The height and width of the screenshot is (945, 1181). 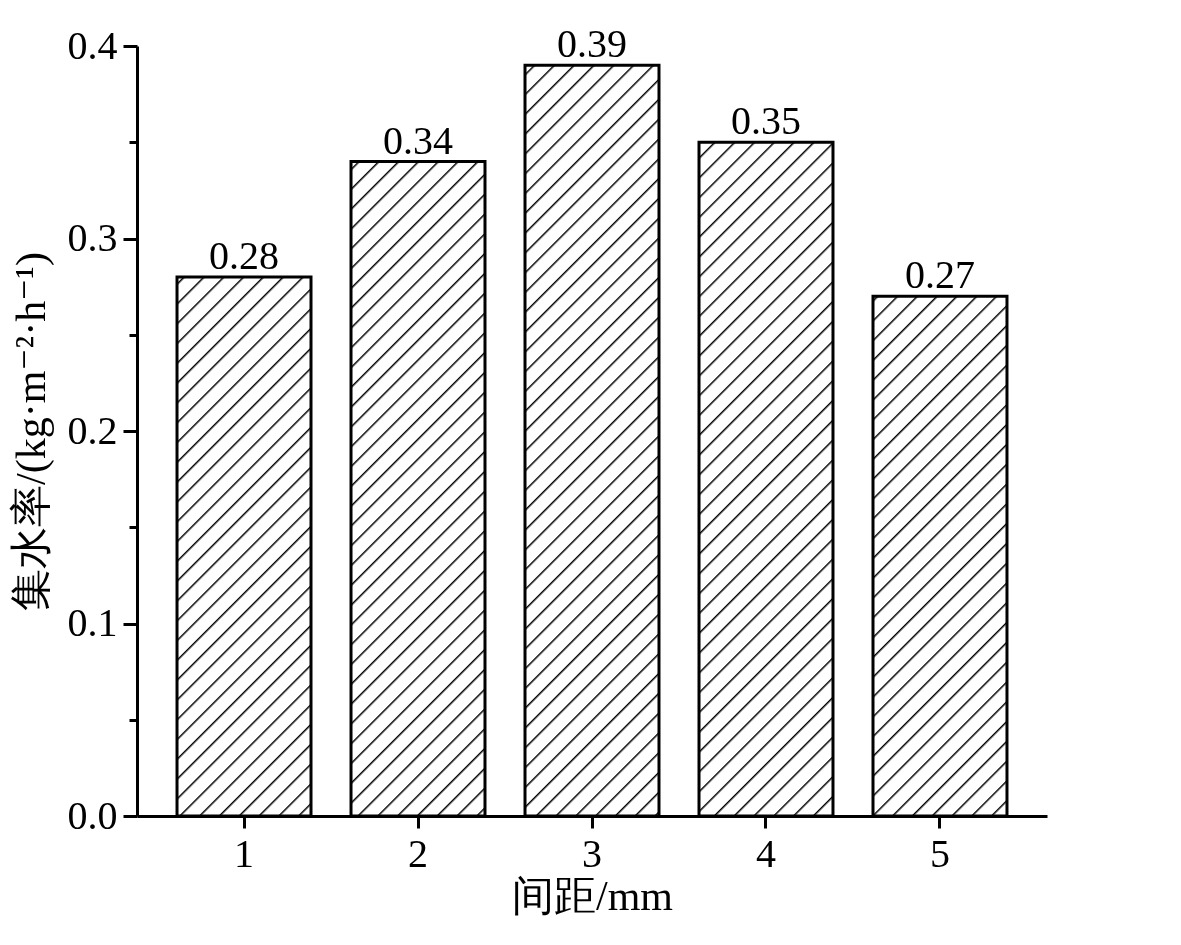 What do you see at coordinates (92, 815) in the screenshot?
I see `y-tick-label: 0.0` at bounding box center [92, 815].